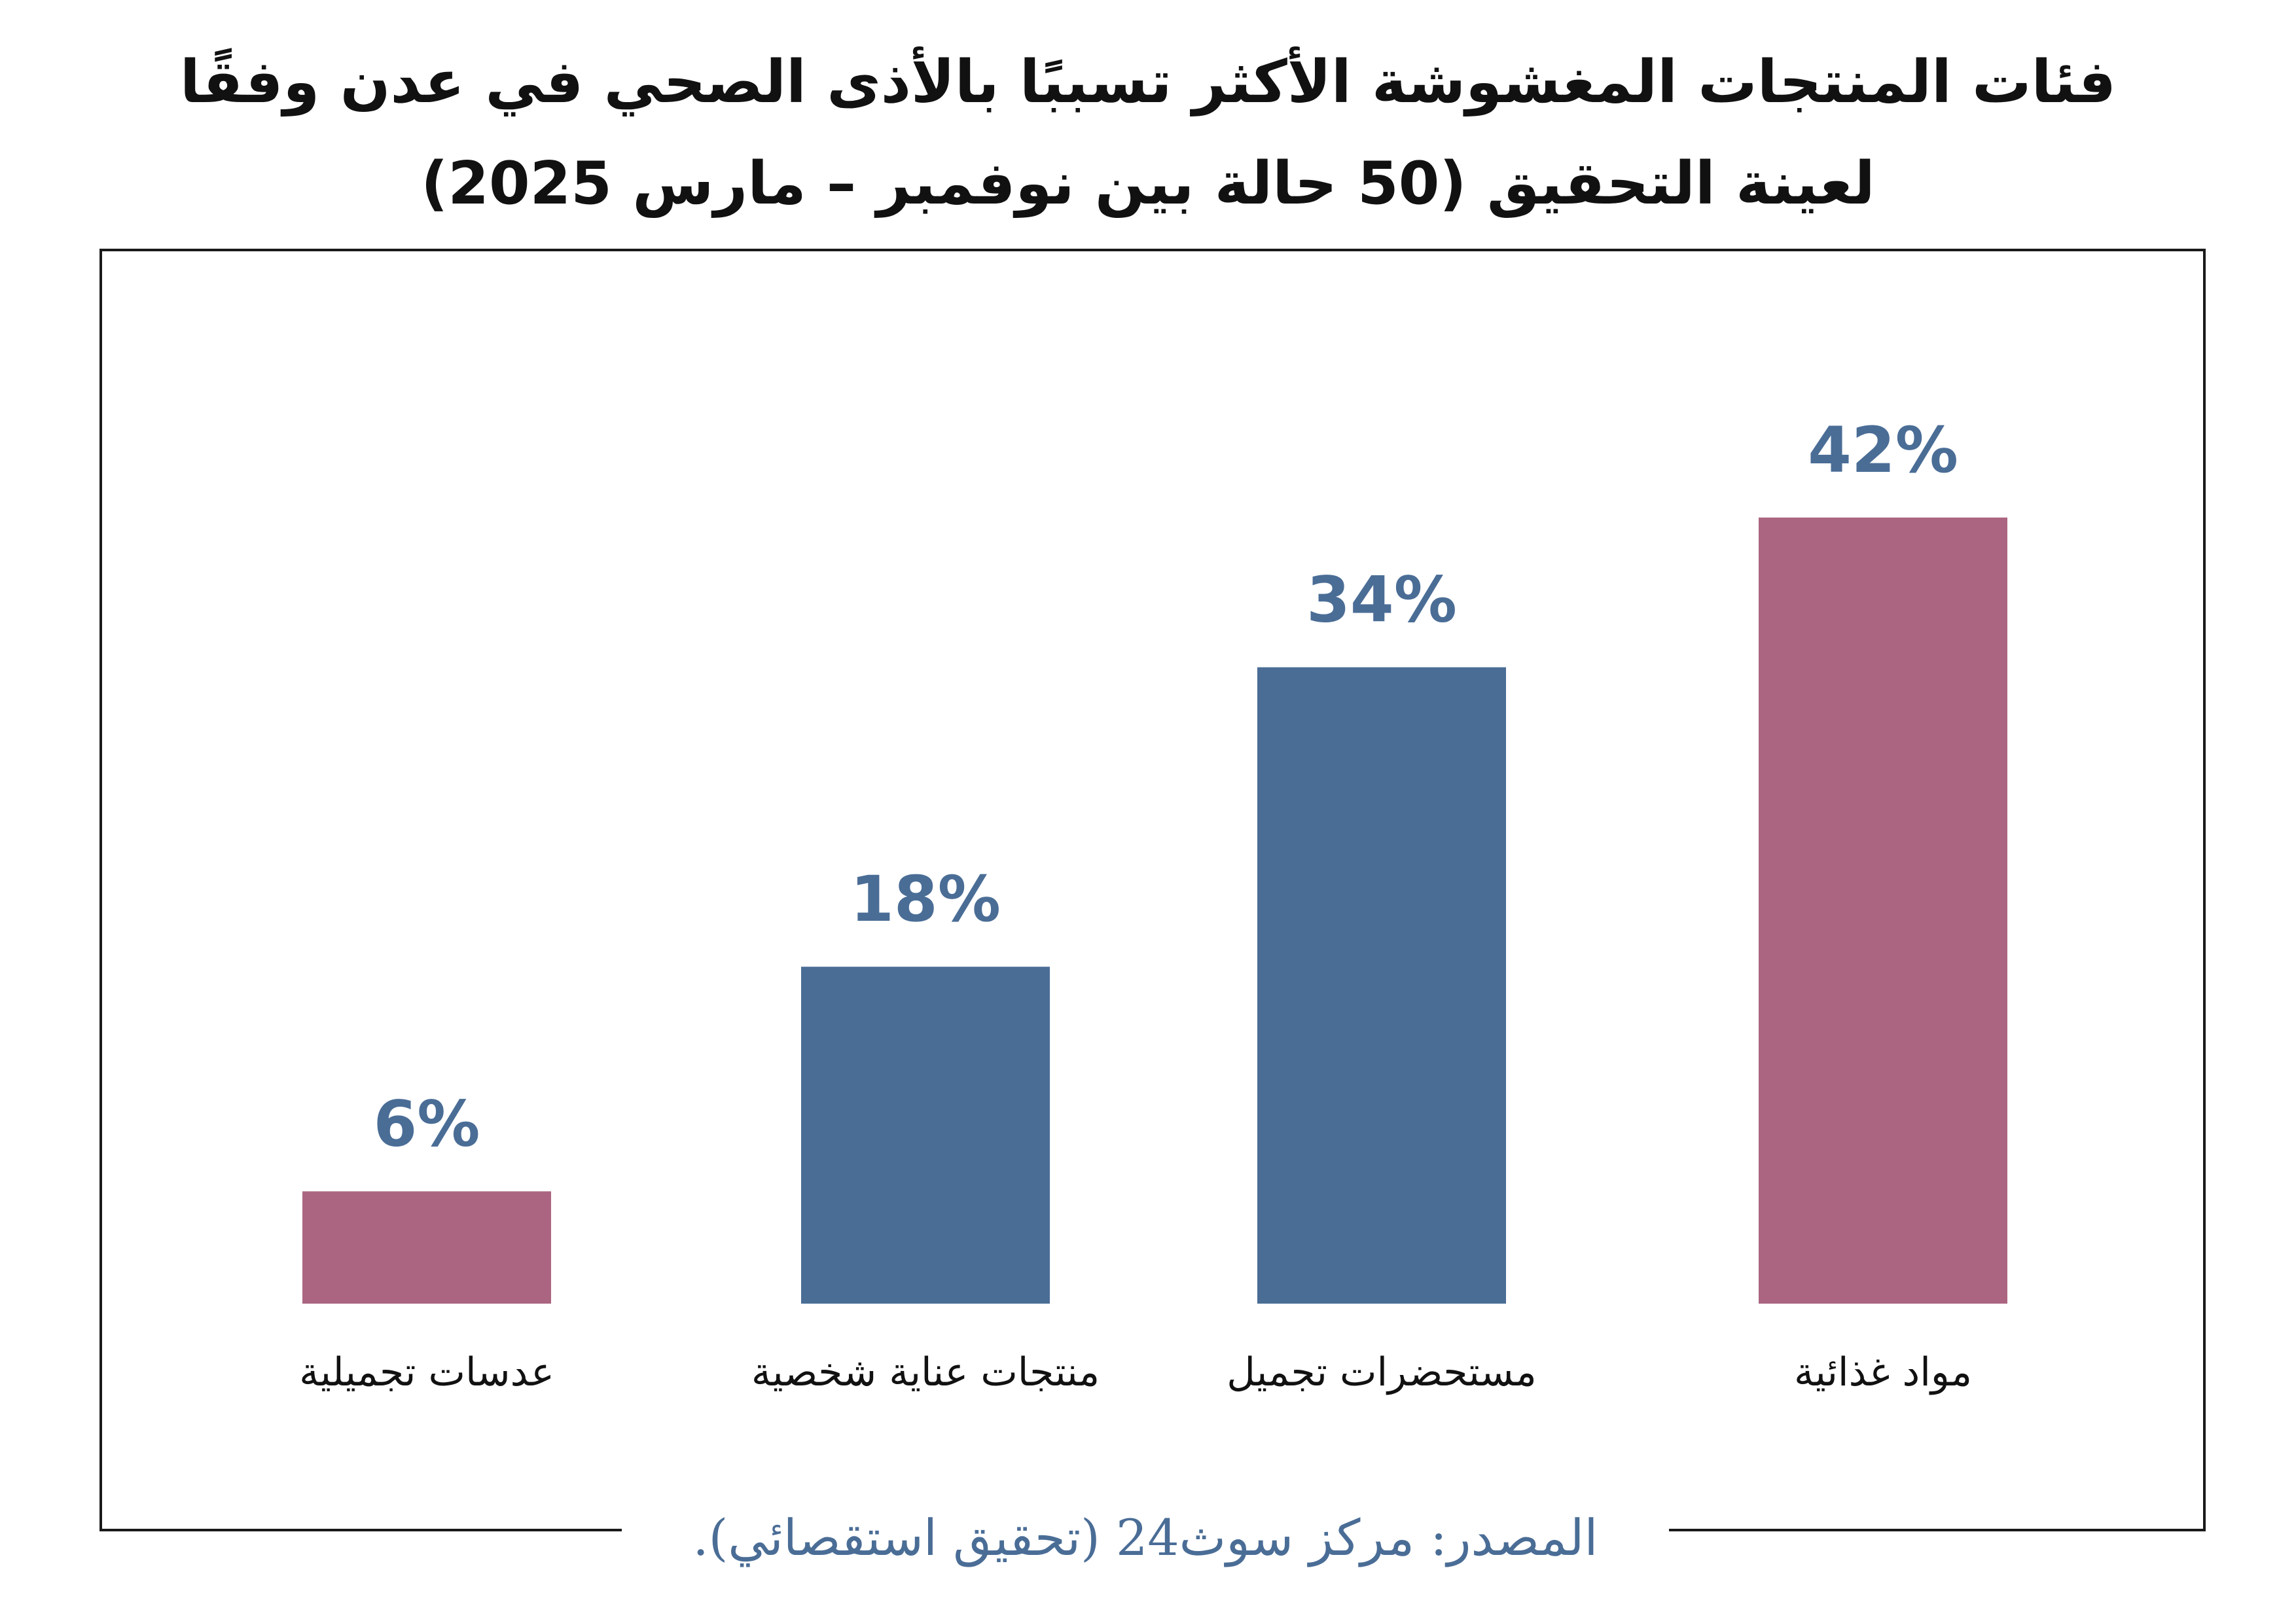  What do you see at coordinates (1382, 1372) in the screenshot?
I see `category-label-3: مستحضرات تجميل` at bounding box center [1382, 1372].